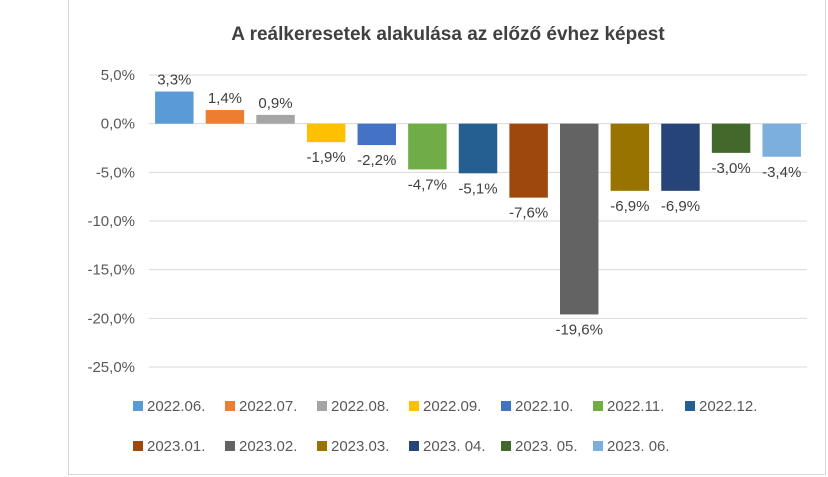 This screenshot has width=828, height=477. What do you see at coordinates (174, 80) in the screenshot?
I see `data-label: 3,3%` at bounding box center [174, 80].